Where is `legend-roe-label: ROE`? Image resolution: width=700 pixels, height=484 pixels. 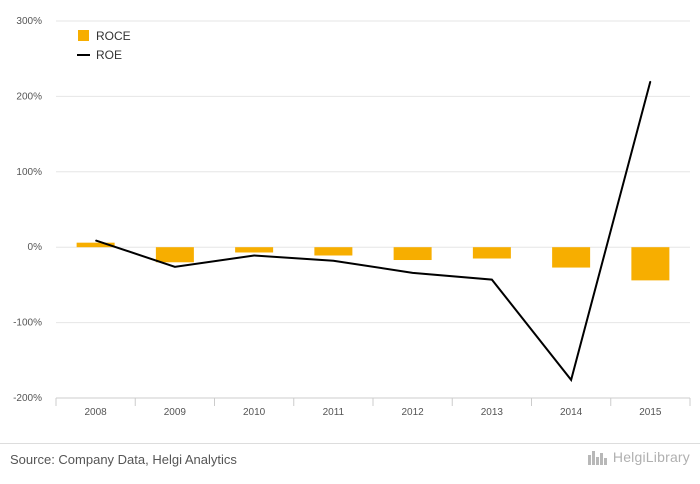 legend-roe-label: ROE is located at coordinates (109, 55).